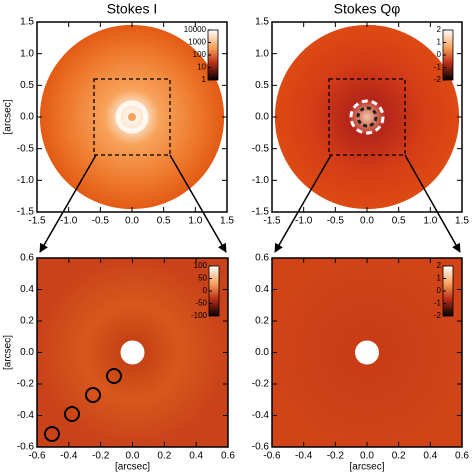 The image size is (474, 474). Describe the element at coordinates (132, 9) in the screenshot. I see `panel-title: Stokes I` at that location.